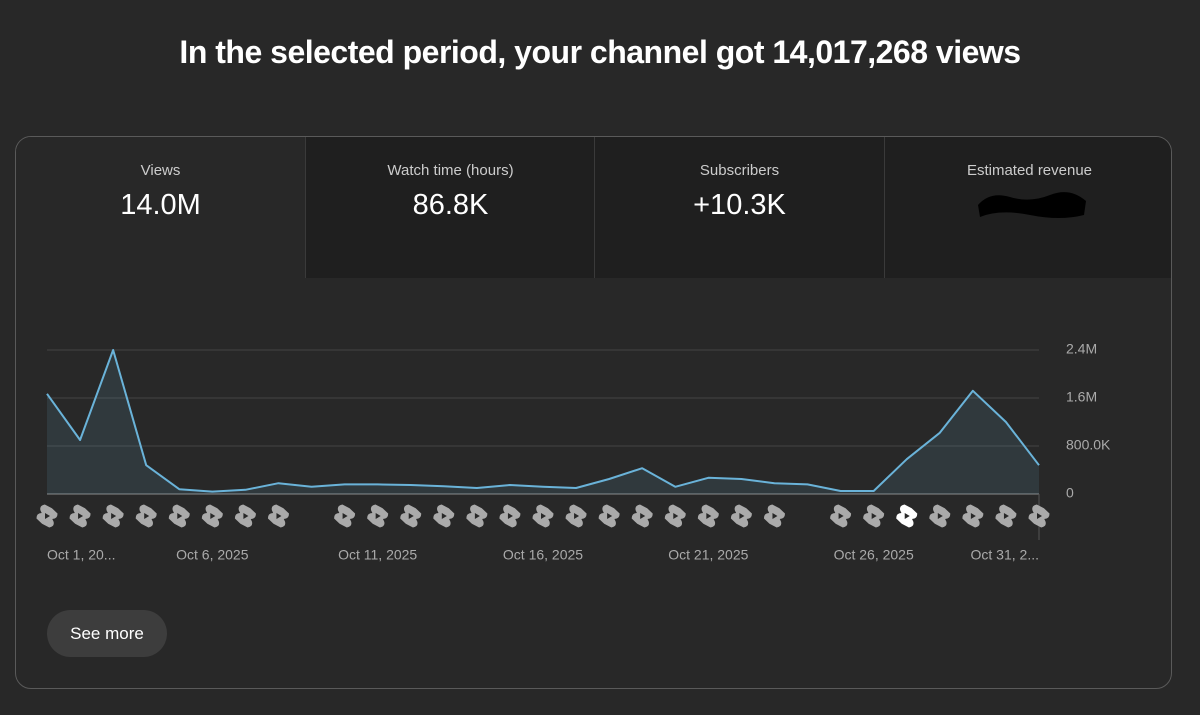 Image resolution: width=1200 pixels, height=715 pixels. I want to click on metric-tab: Watch time (hours) 86.8K, so click(450, 207).